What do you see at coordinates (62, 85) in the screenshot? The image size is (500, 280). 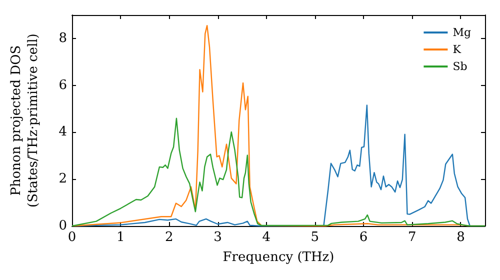 I see `y-tick-label: 6` at bounding box center [62, 85].